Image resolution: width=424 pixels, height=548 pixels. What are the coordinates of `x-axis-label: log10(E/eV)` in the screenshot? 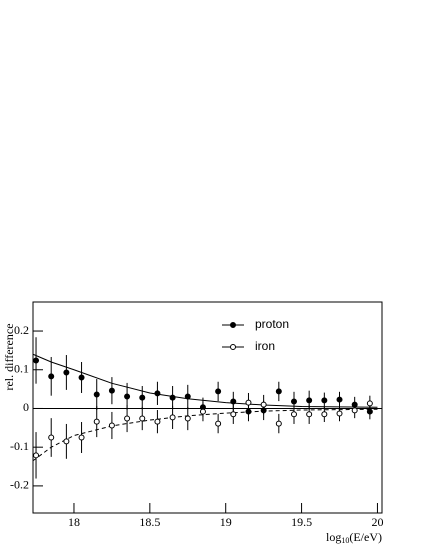 It's located at (354, 537).